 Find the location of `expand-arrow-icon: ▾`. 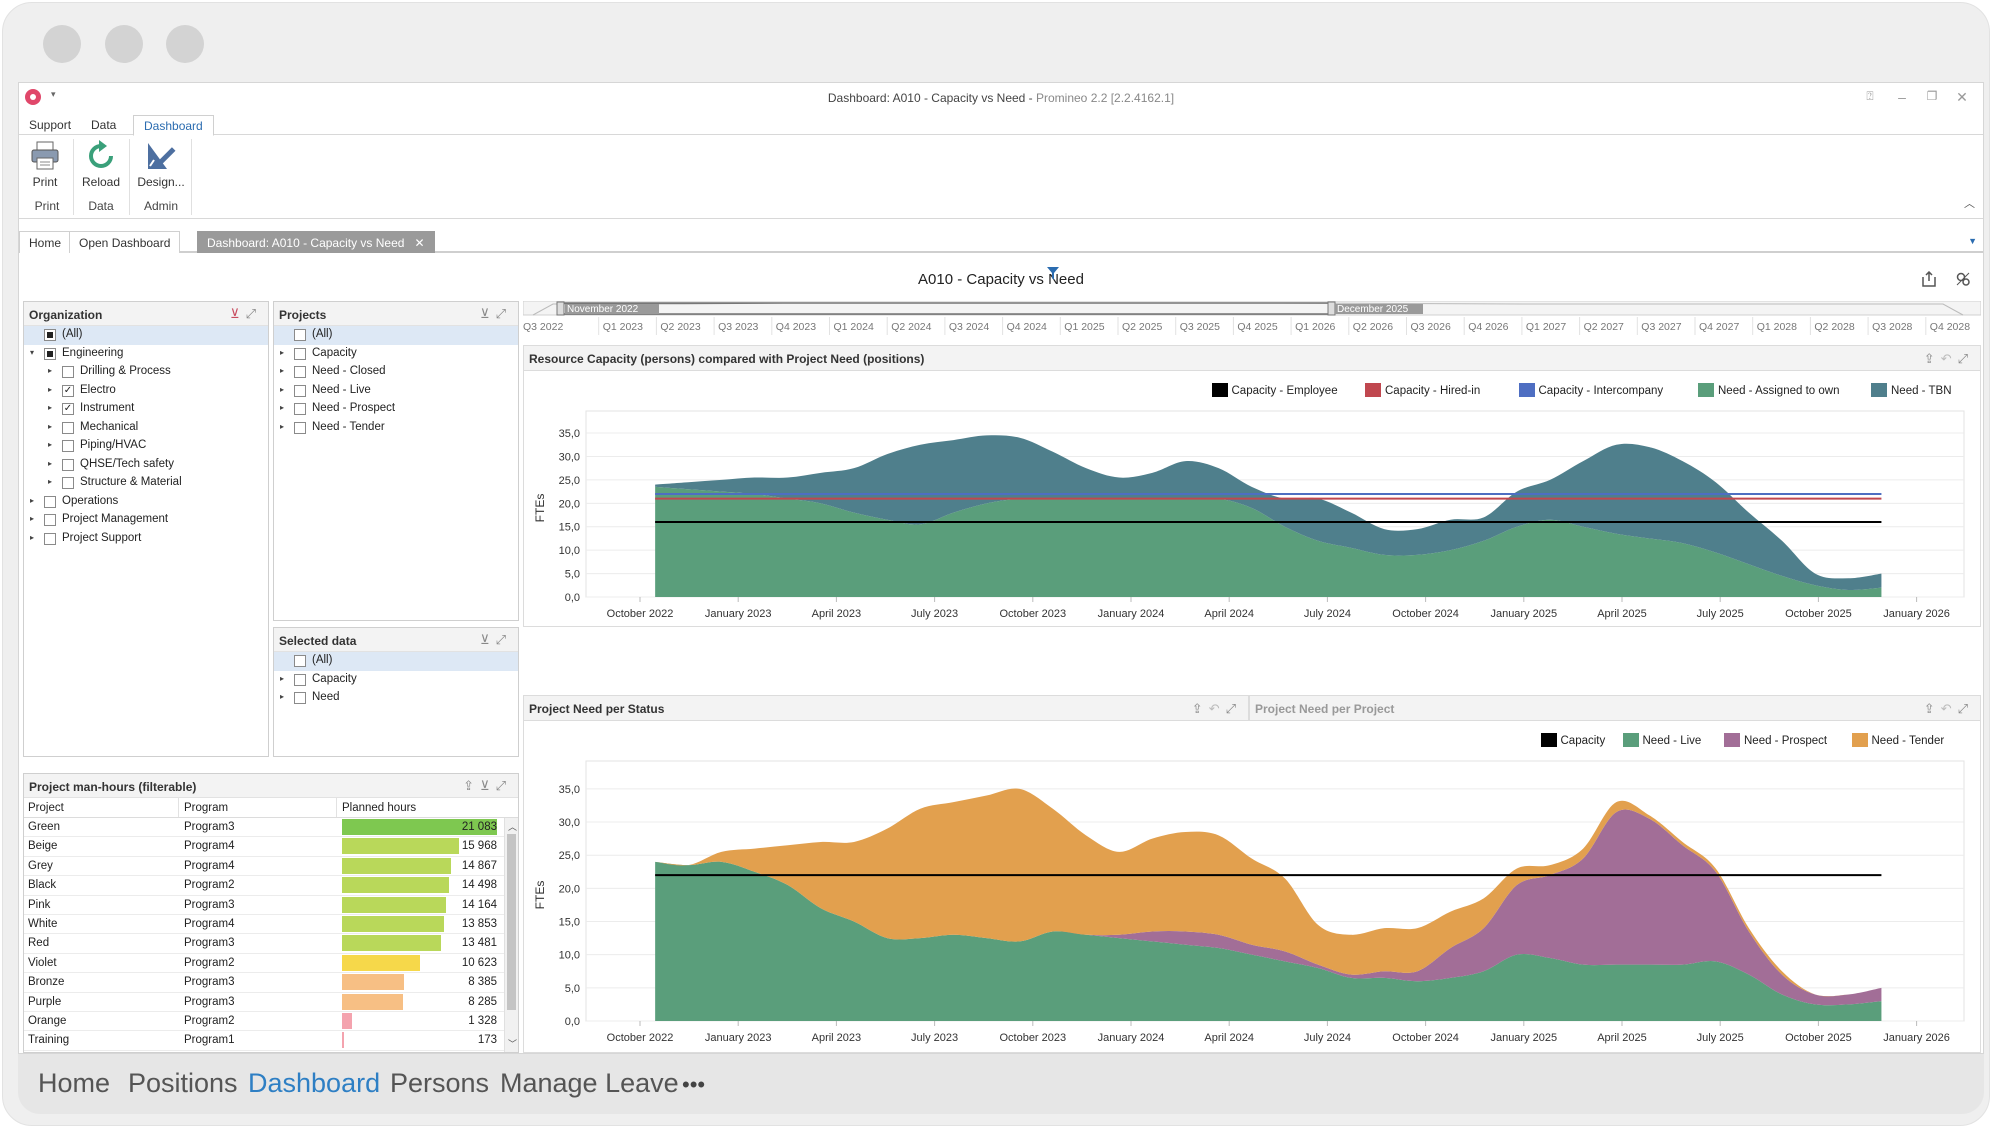

expand-arrow-icon: ▾ is located at coordinates (32, 352).